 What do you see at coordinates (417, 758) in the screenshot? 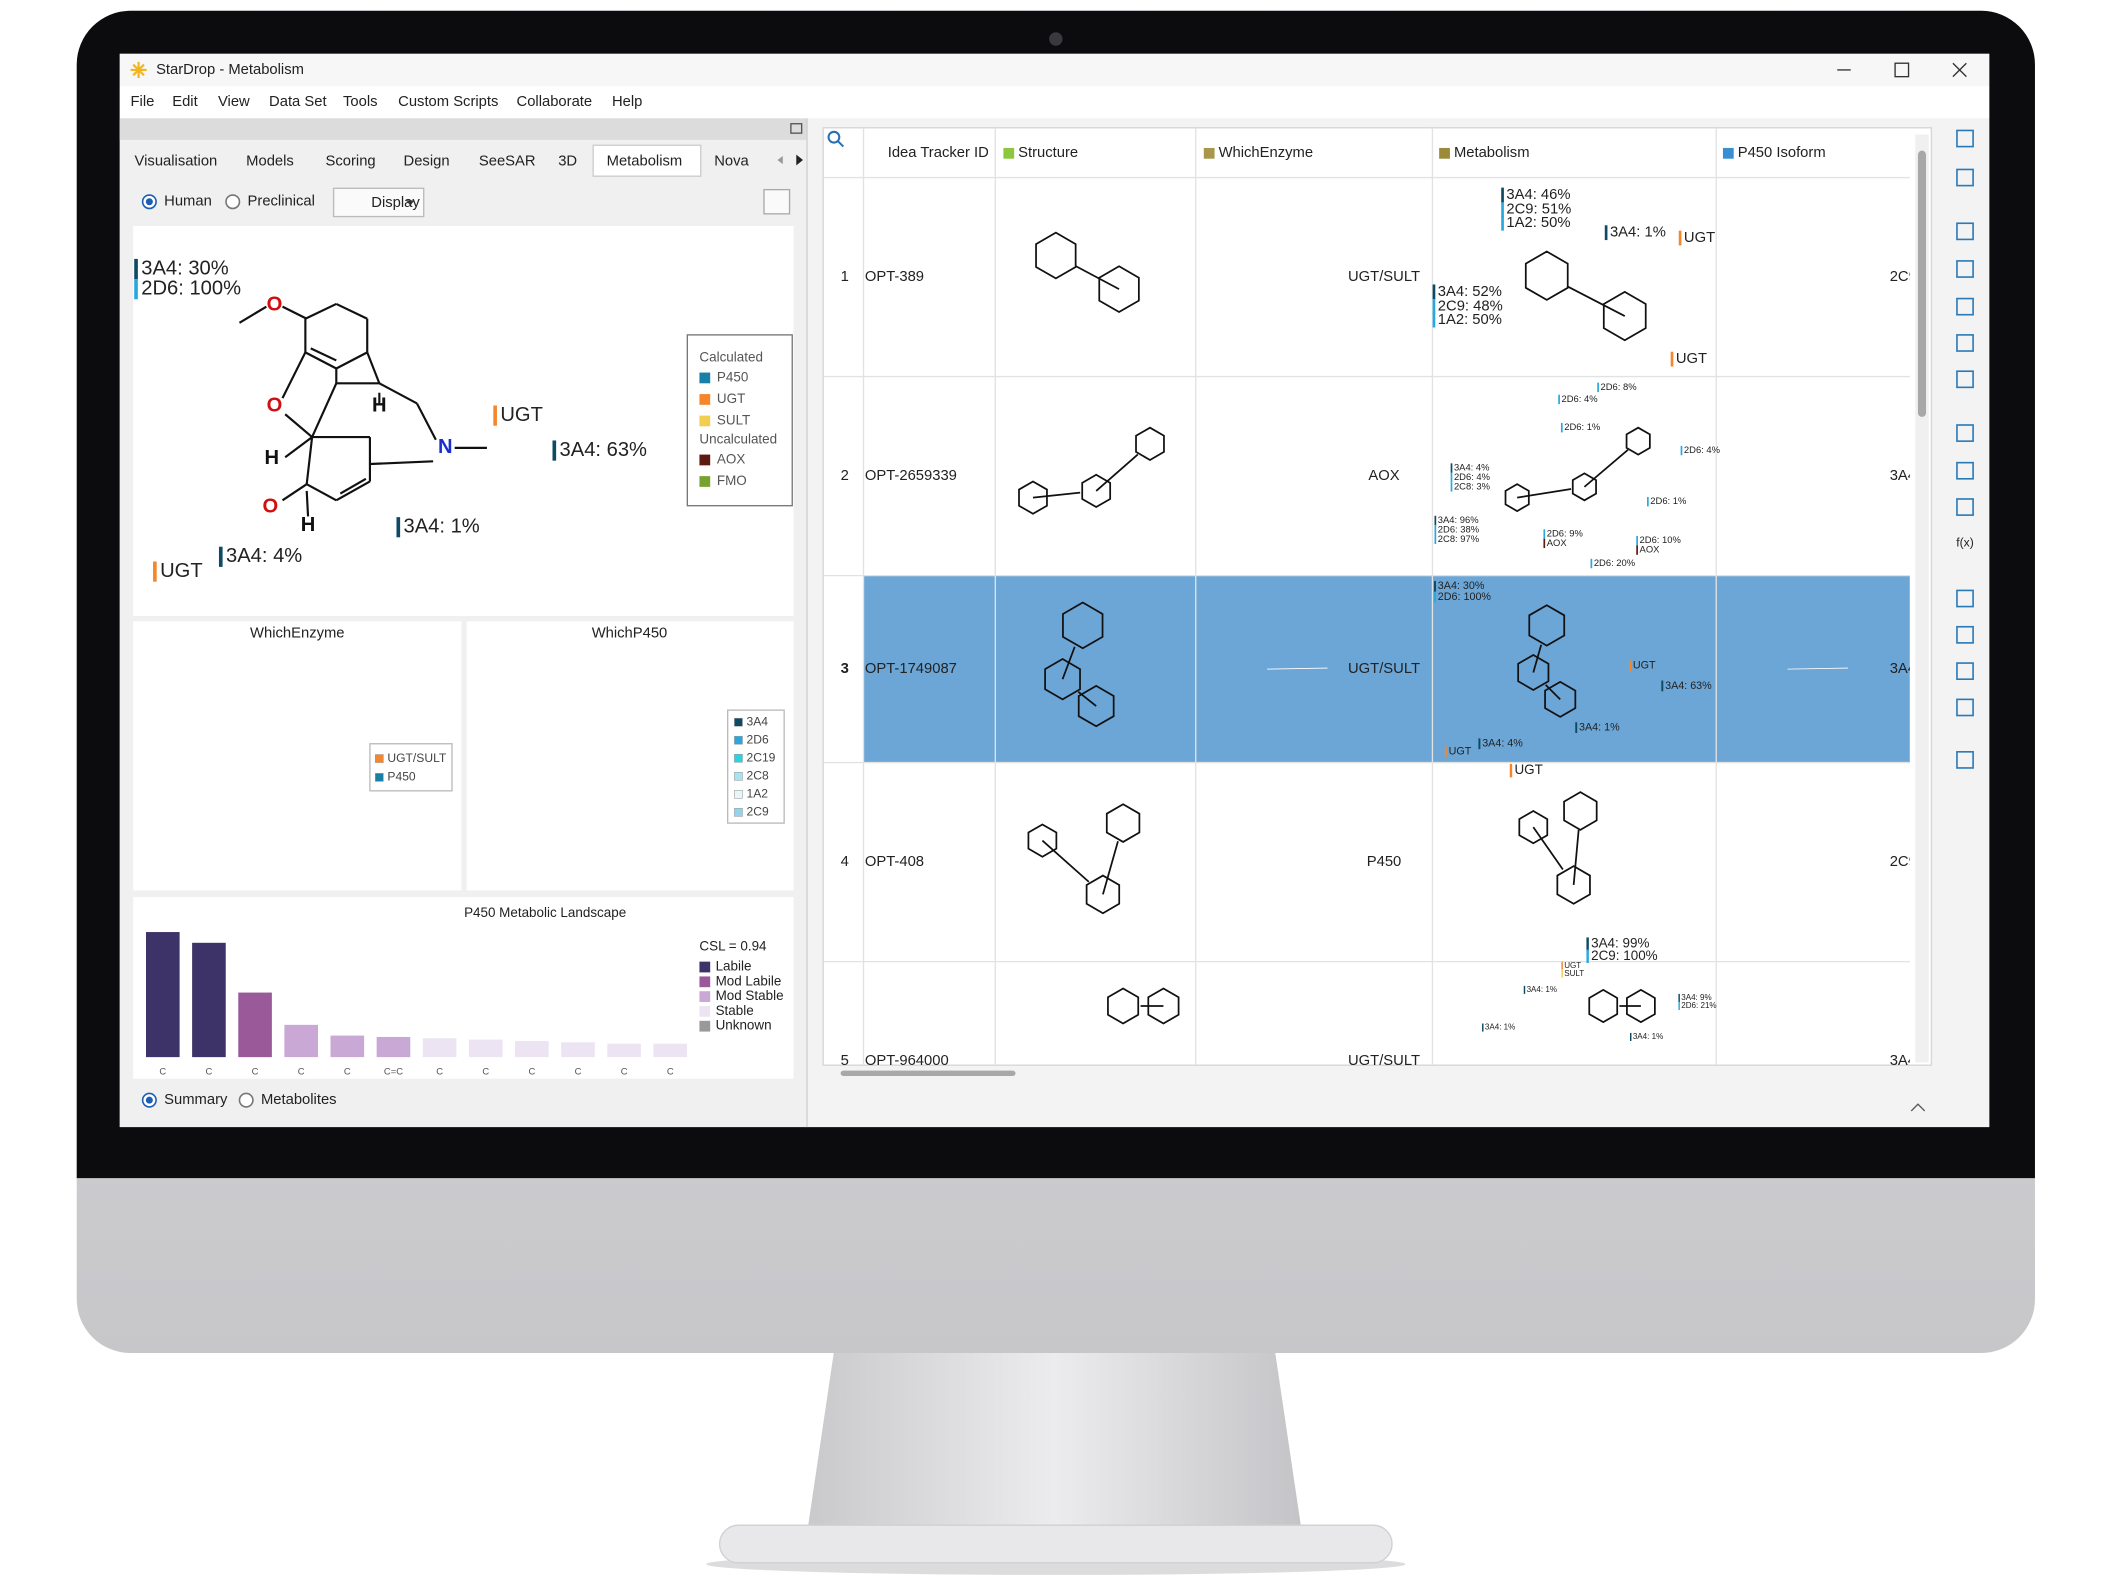
I see `legend-label: UGT/SULT` at bounding box center [417, 758].